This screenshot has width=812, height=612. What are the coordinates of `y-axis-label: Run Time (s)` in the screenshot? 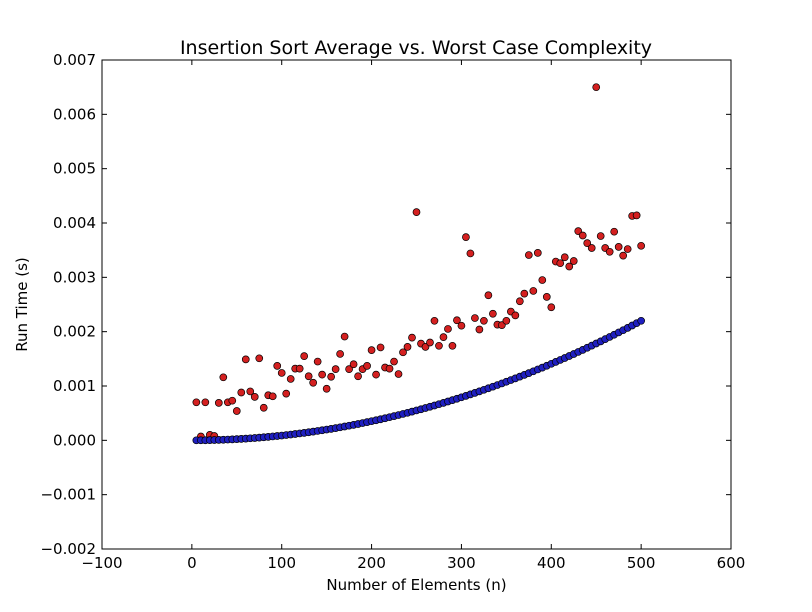 It's located at (22, 304).